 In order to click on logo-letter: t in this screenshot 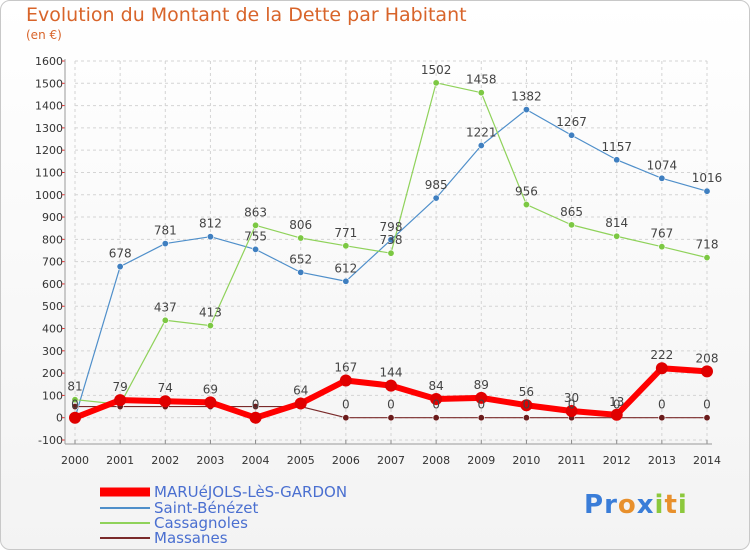, I will do `click(671, 505)`.